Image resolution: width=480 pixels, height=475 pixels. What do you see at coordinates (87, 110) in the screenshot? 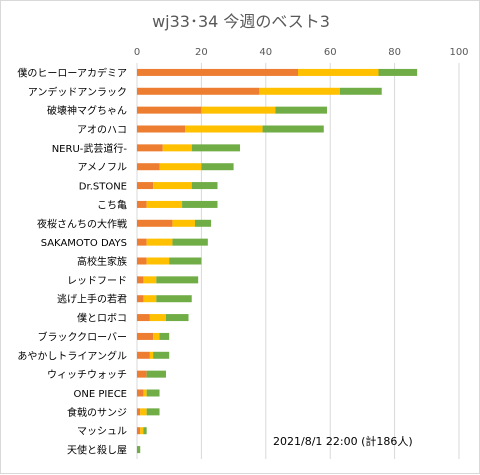
I see `y-category-label: 破壊神マグちゃん` at bounding box center [87, 110].